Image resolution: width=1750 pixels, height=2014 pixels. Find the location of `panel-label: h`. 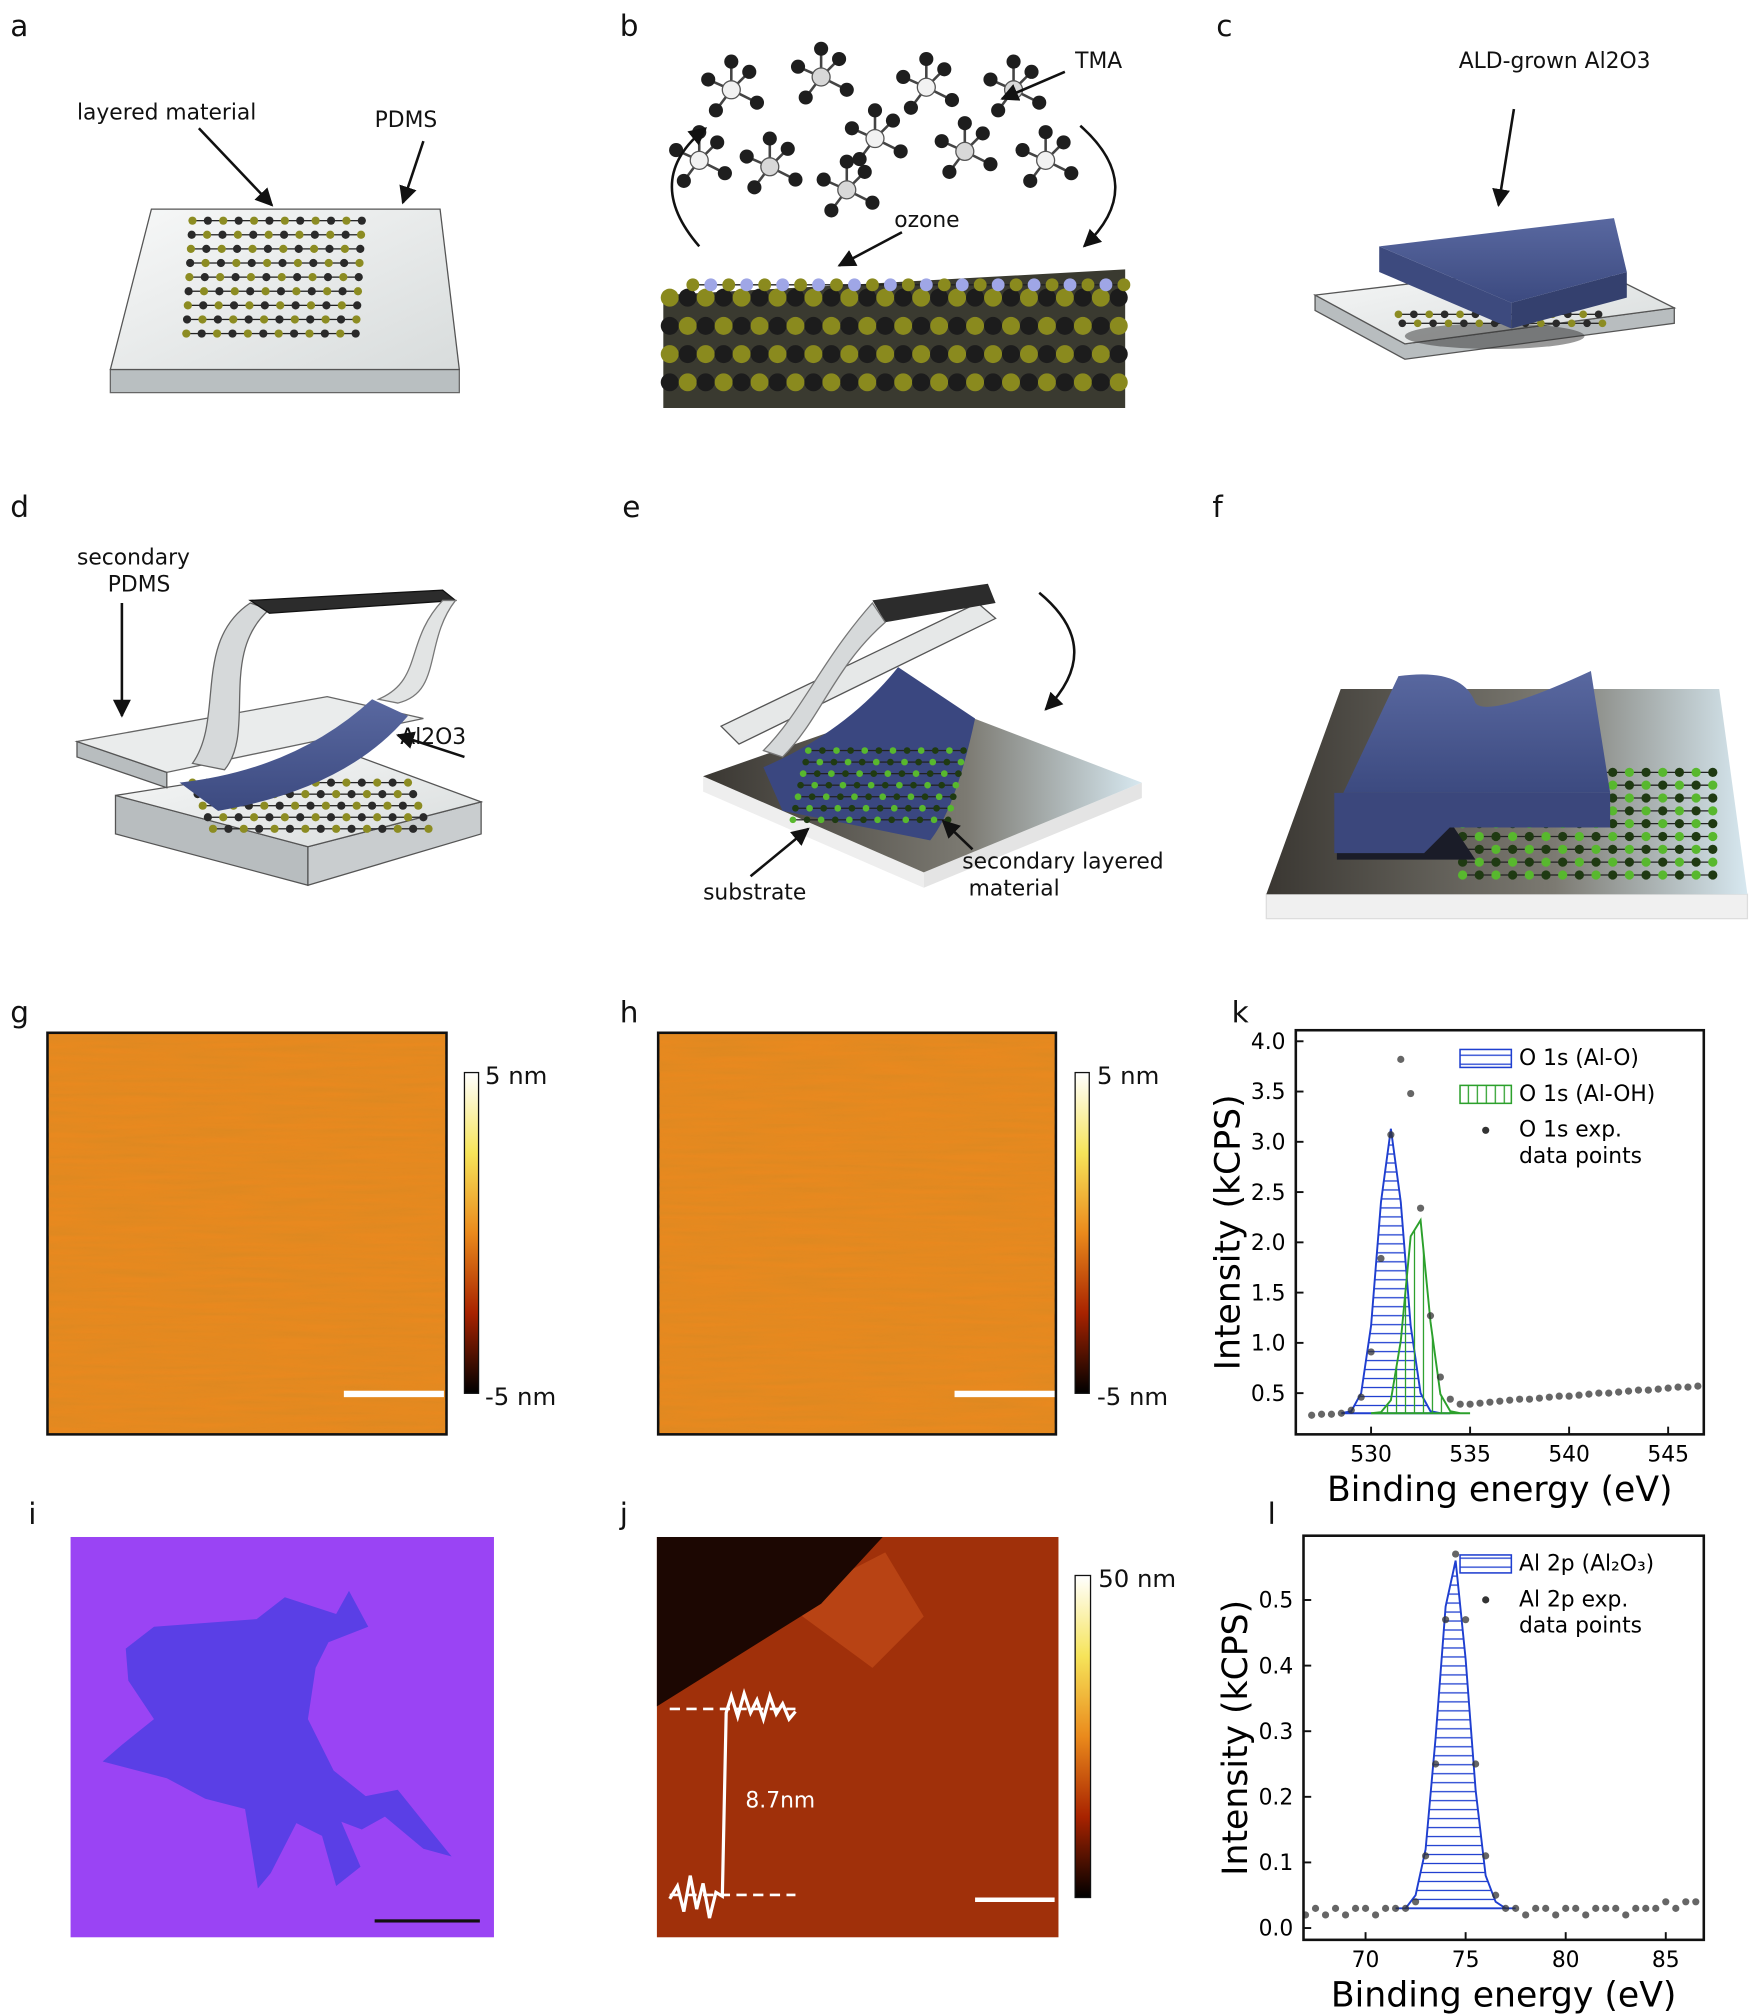

panel-label: h is located at coordinates (629, 1013).